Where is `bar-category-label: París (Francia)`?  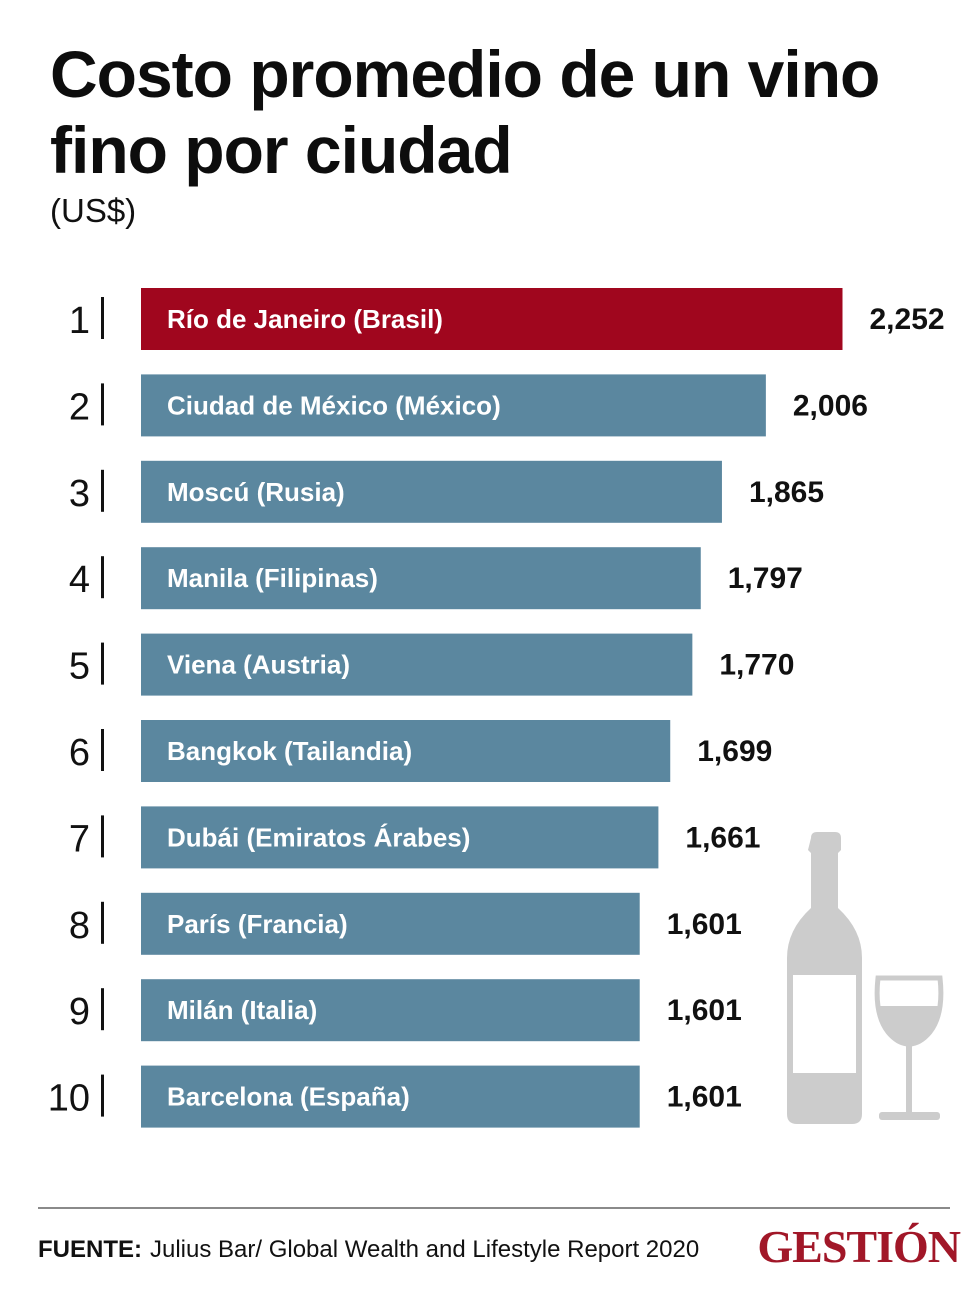
bar-category-label: París (Francia) is located at coordinates (257, 924).